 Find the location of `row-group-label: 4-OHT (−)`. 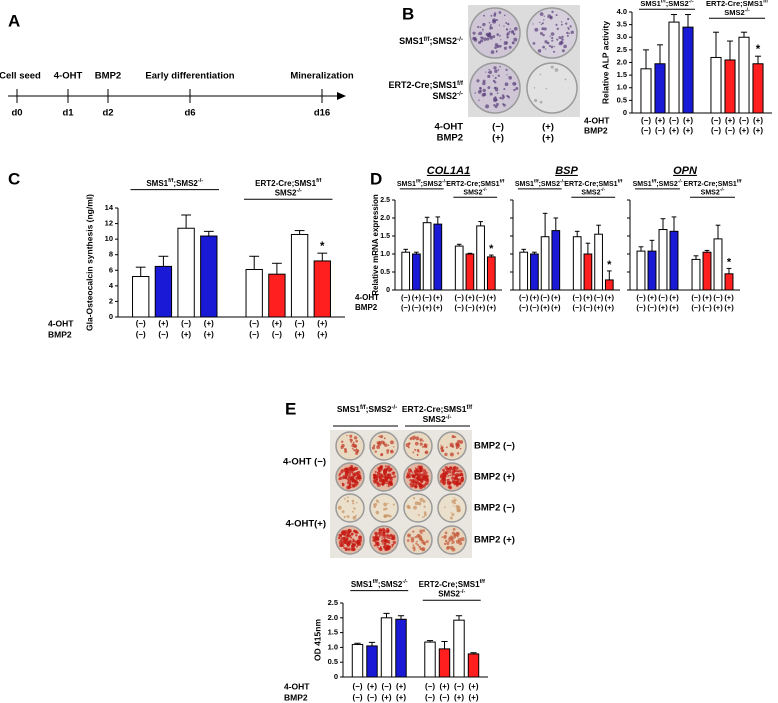

row-group-label: 4-OHT (−) is located at coordinates (304, 462).